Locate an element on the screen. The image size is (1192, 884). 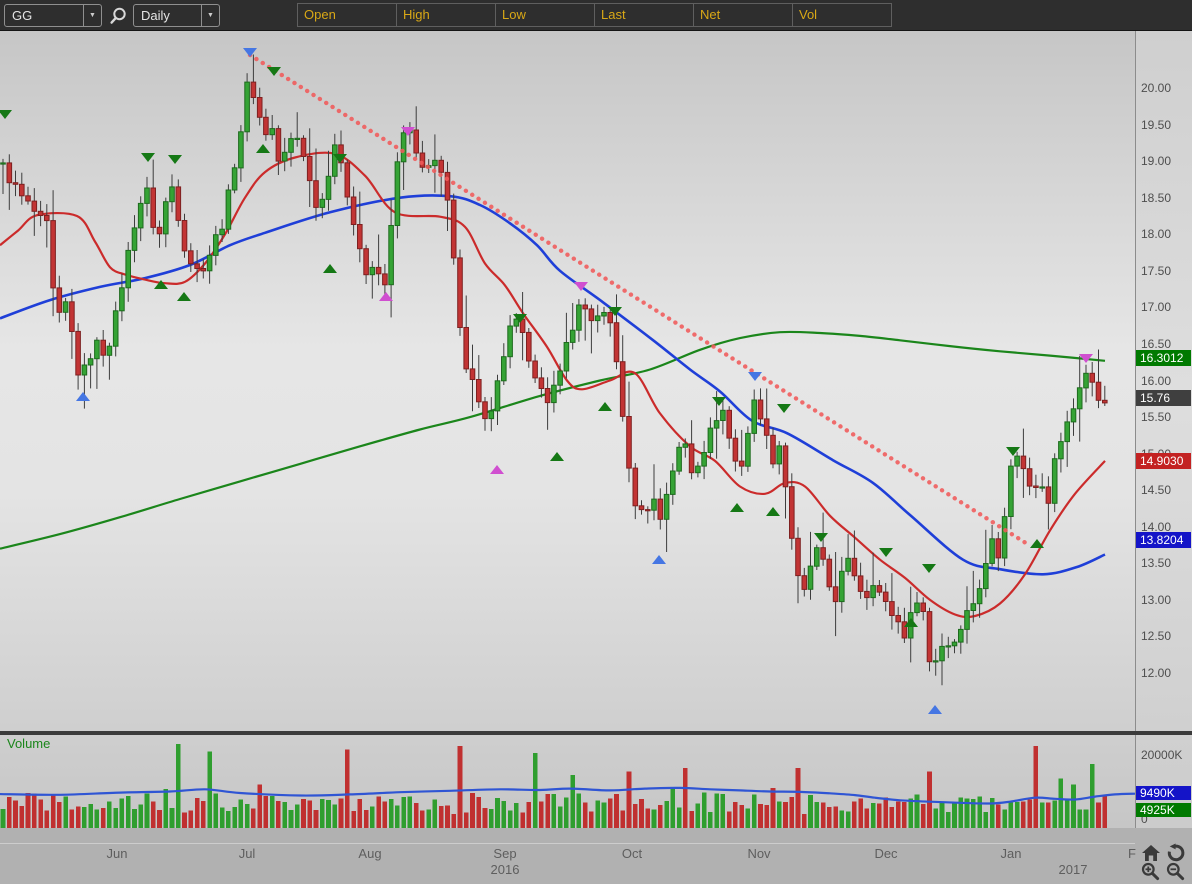
zoom-in-icon is located at coordinates (1150, 871).